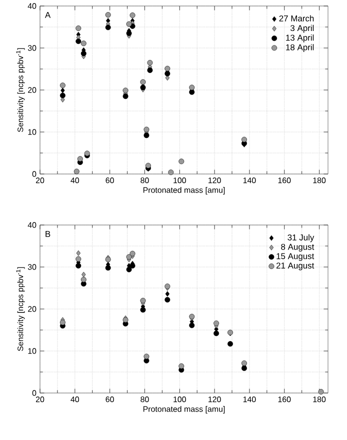 The image size is (347, 440). What do you see at coordinates (296, 18) in the screenshot?
I see `legend-label: 27 March` at bounding box center [296, 18].